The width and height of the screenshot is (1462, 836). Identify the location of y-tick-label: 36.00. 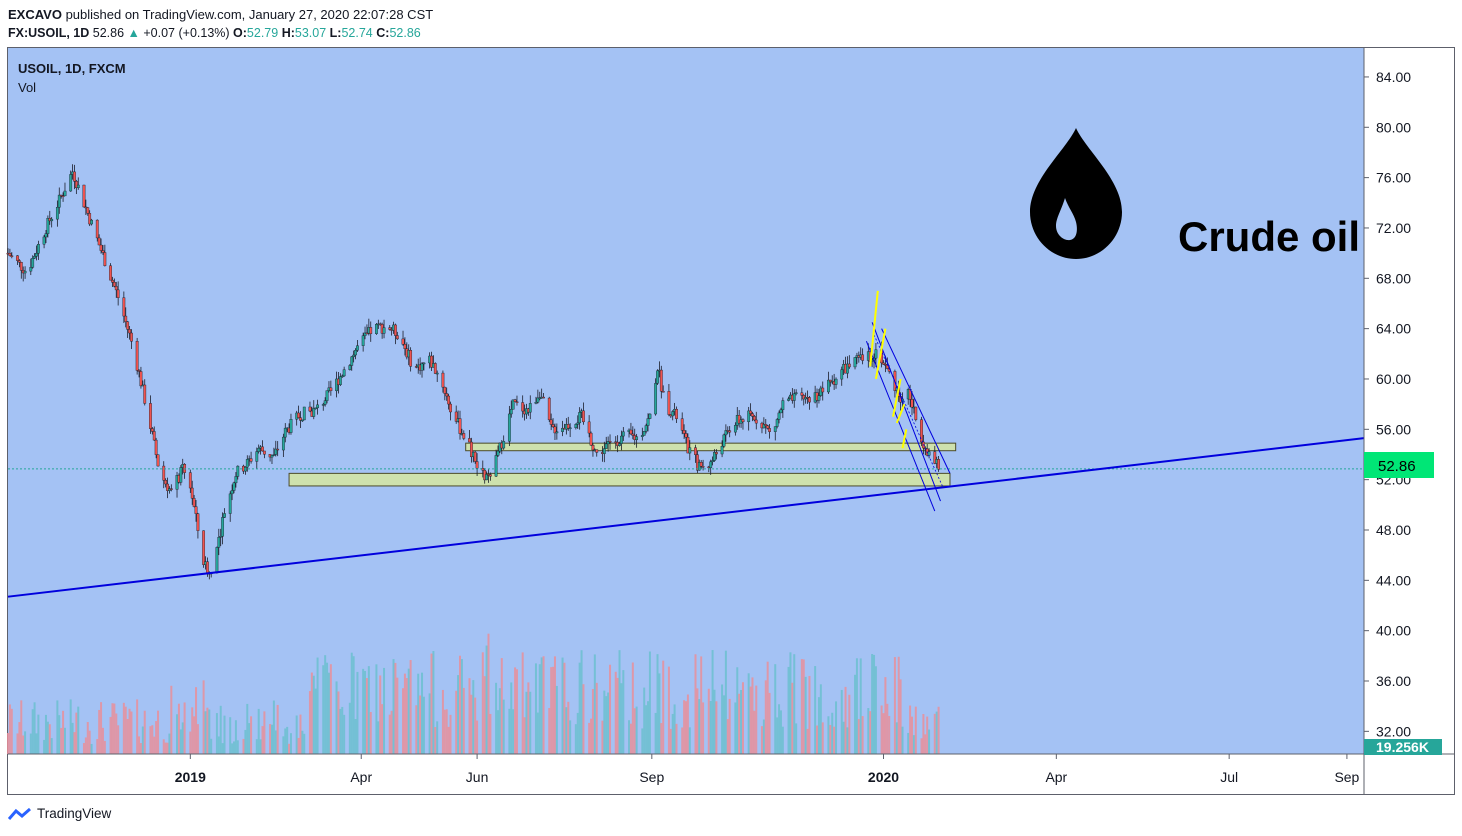
(1393, 681).